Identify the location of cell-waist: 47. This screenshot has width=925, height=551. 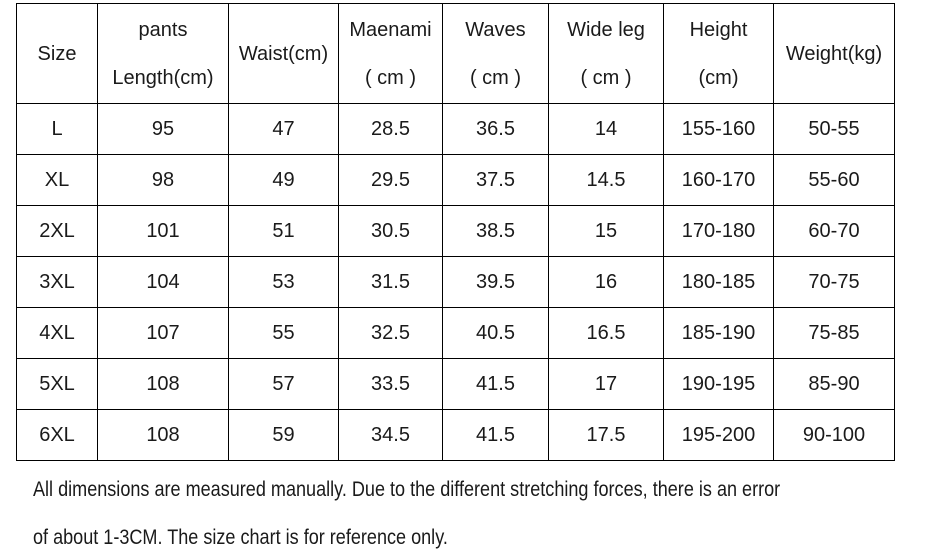
(283, 129).